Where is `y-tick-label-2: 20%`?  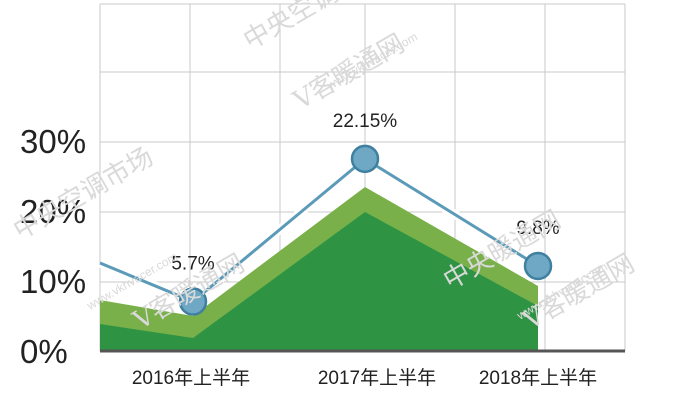
y-tick-label-2: 20% is located at coordinates (53, 211).